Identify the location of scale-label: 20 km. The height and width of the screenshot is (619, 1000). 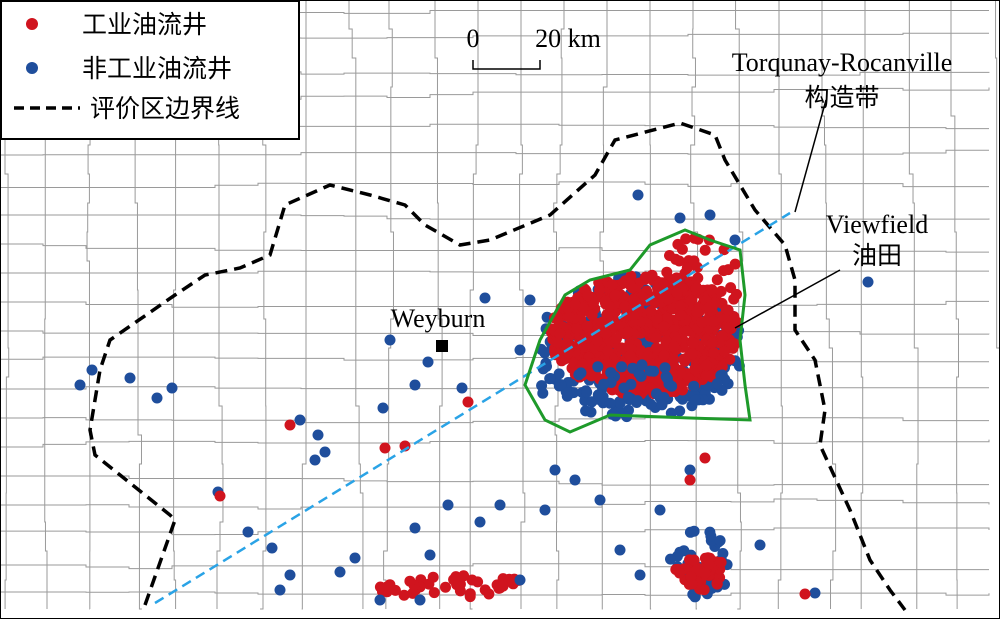
(568, 38).